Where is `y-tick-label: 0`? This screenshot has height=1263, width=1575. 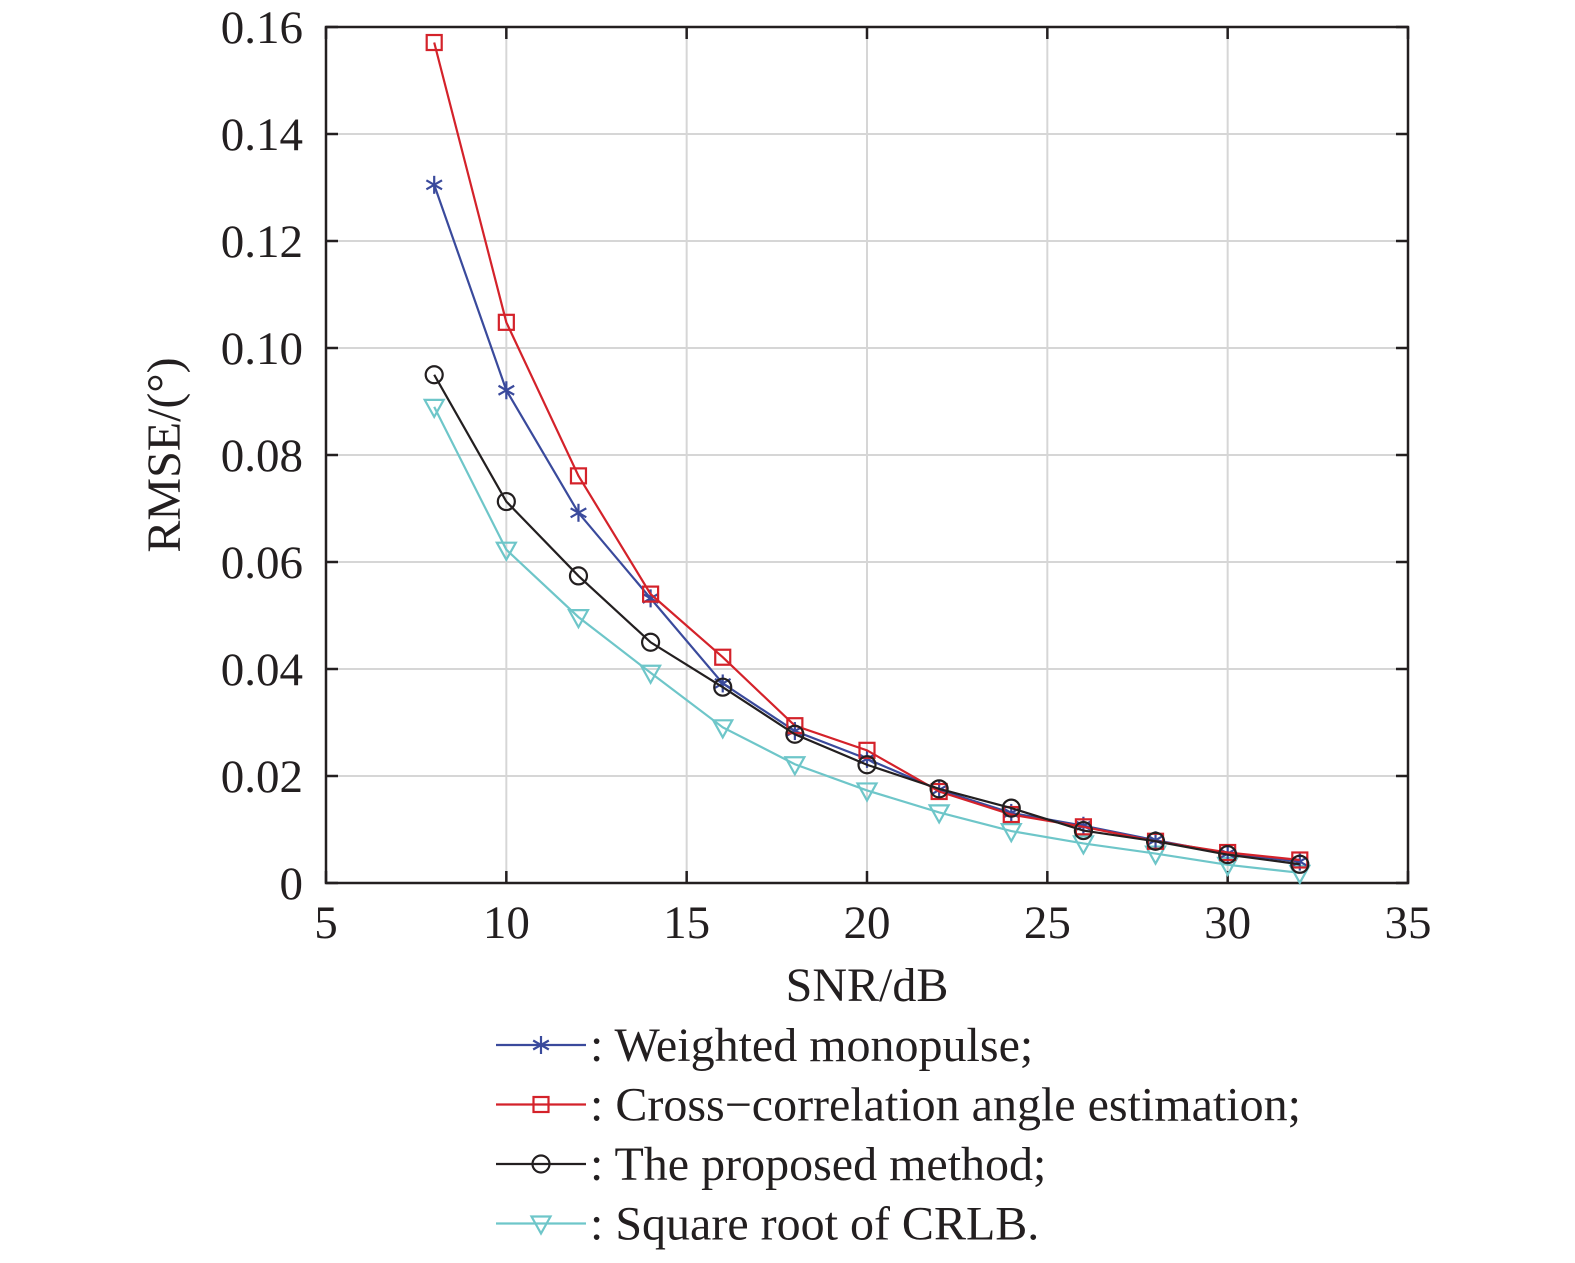 y-tick-label: 0 is located at coordinates (292, 884).